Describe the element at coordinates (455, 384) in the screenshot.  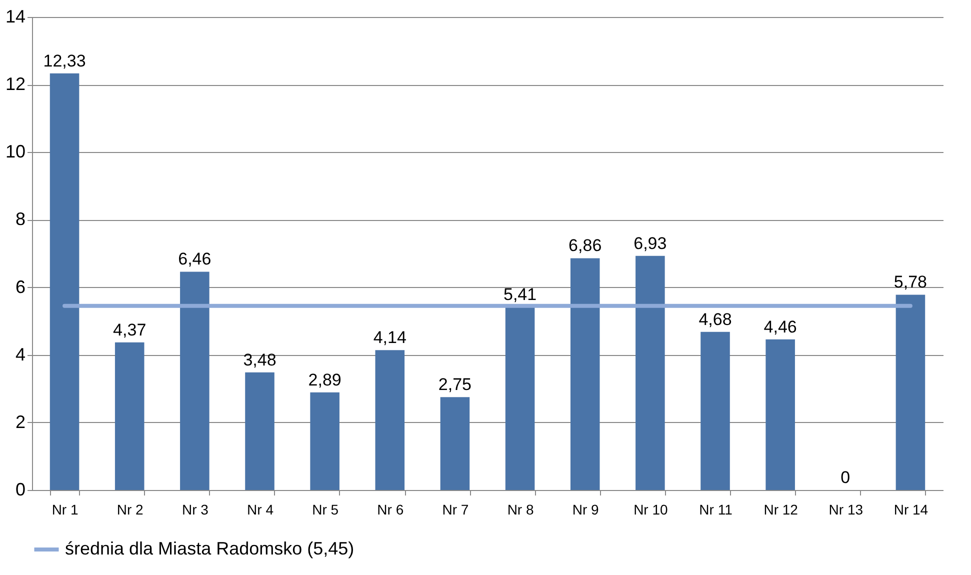
I see `data-label: 2,75` at that location.